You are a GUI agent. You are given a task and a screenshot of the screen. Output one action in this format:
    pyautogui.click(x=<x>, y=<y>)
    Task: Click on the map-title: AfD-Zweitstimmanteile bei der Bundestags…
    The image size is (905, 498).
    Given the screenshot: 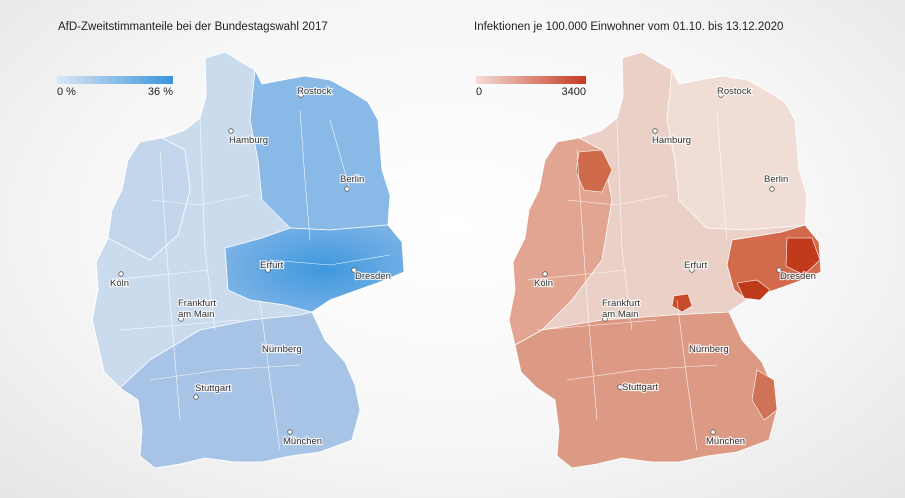 What is the action you would take?
    pyautogui.click(x=193, y=27)
    